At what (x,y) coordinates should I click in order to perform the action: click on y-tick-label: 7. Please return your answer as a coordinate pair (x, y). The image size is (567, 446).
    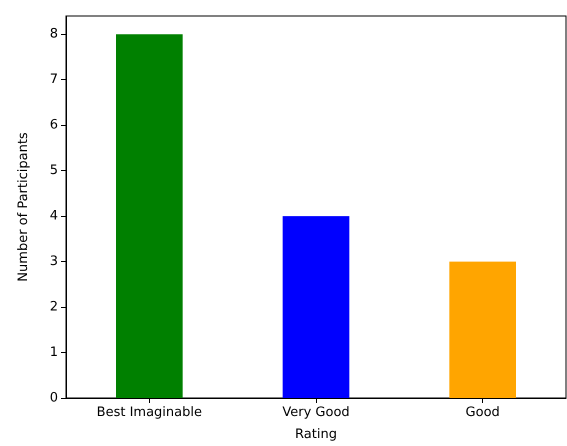
    Looking at the image, I should click on (54, 80).